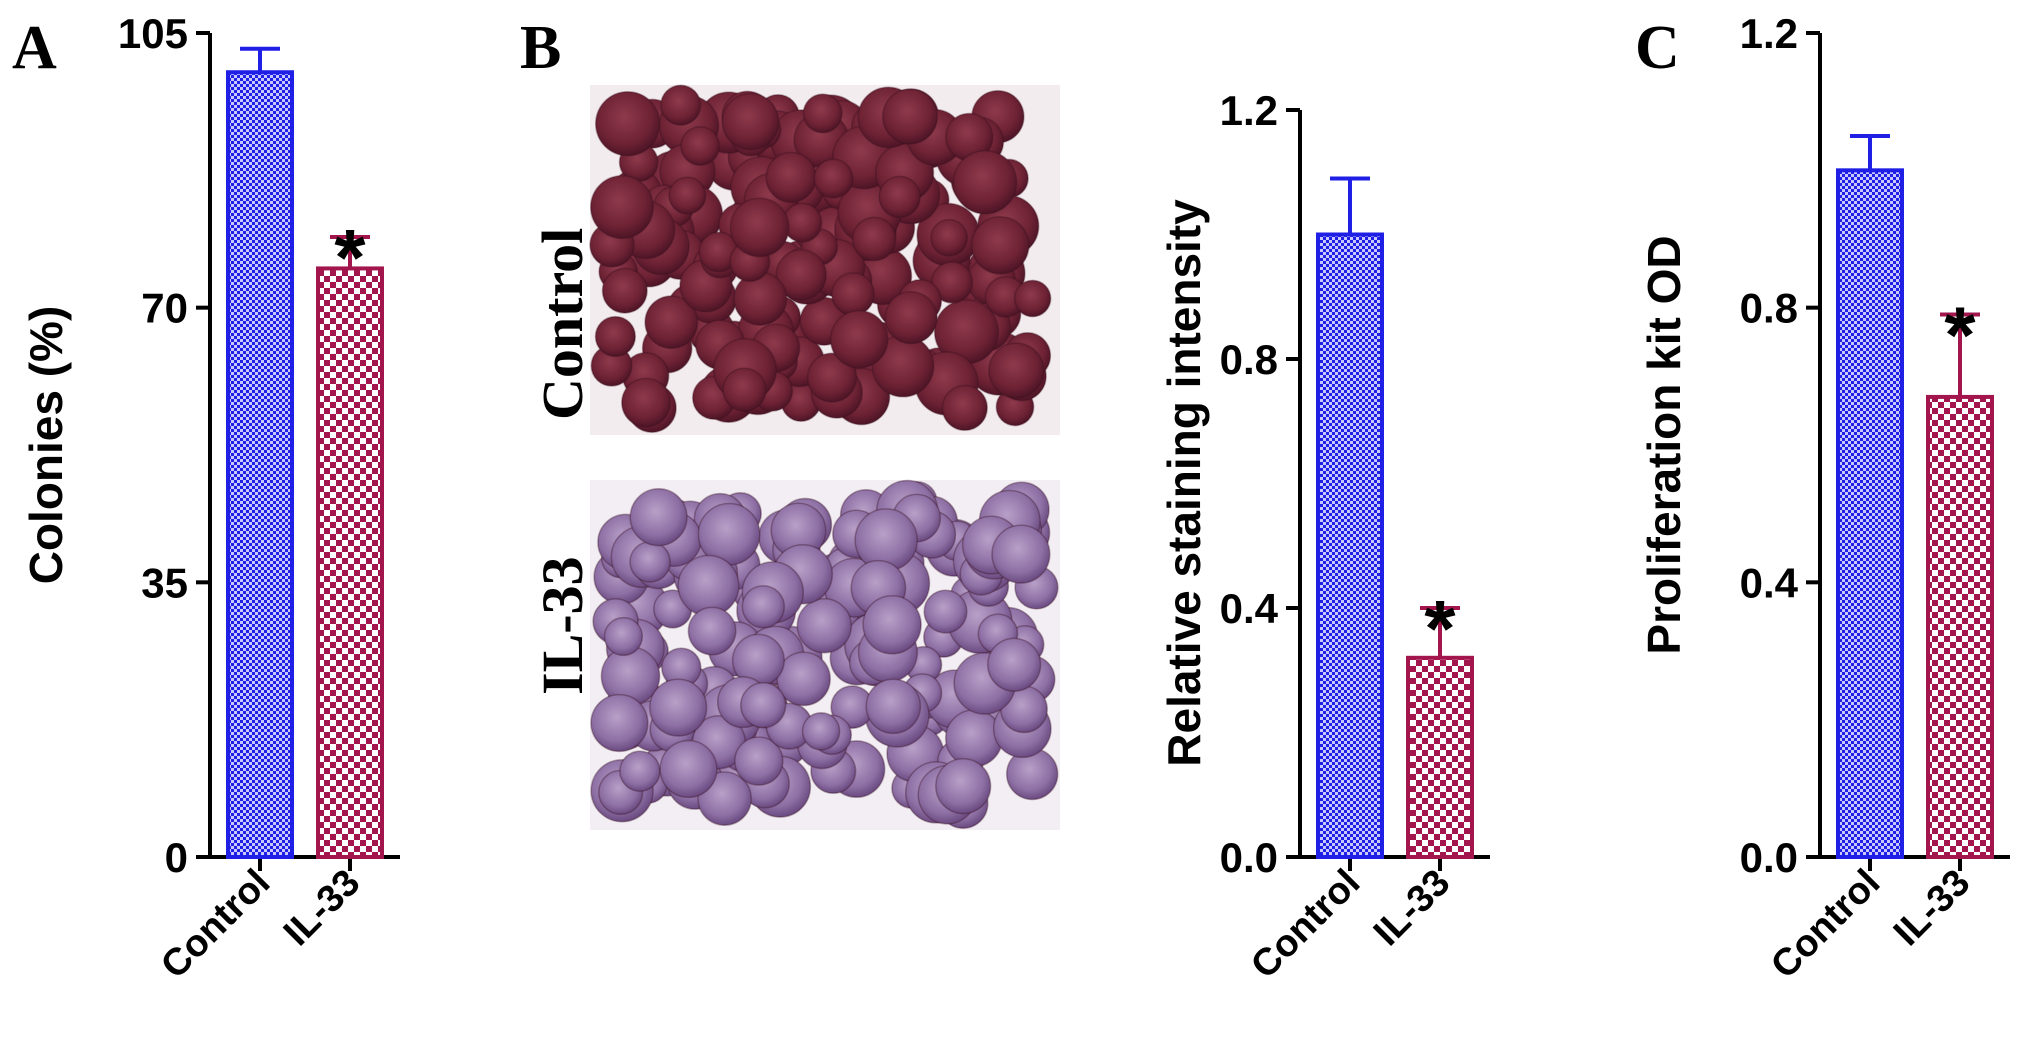 This screenshot has height=1041, width=2031. I want to click on micrograph-il33-cells, so click(824, 654).